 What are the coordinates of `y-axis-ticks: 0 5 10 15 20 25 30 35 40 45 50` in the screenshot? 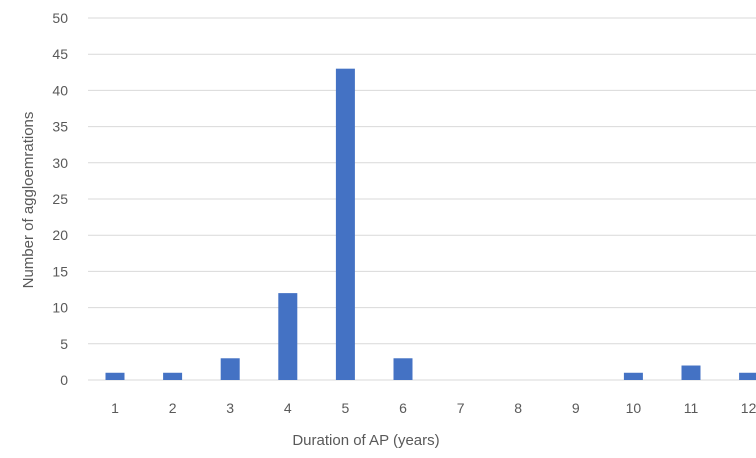 It's located at (60, 199).